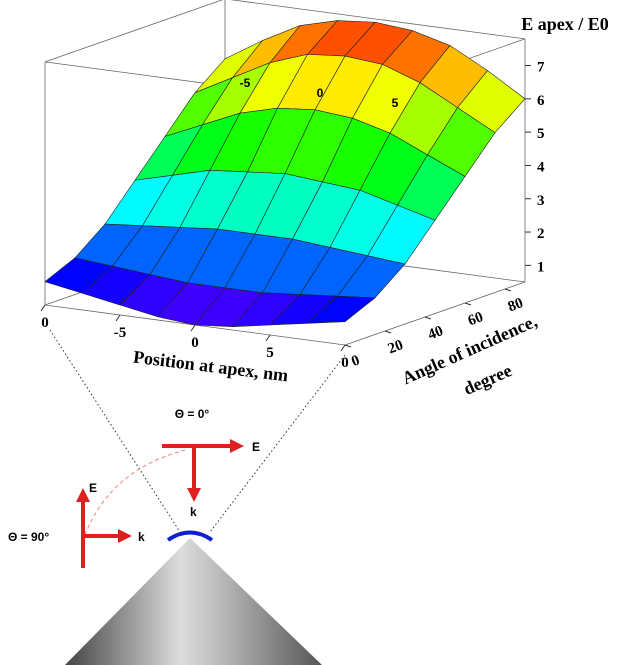 The height and width of the screenshot is (665, 620). I want to click on theta-0: Θ = 0°, so click(192, 414).